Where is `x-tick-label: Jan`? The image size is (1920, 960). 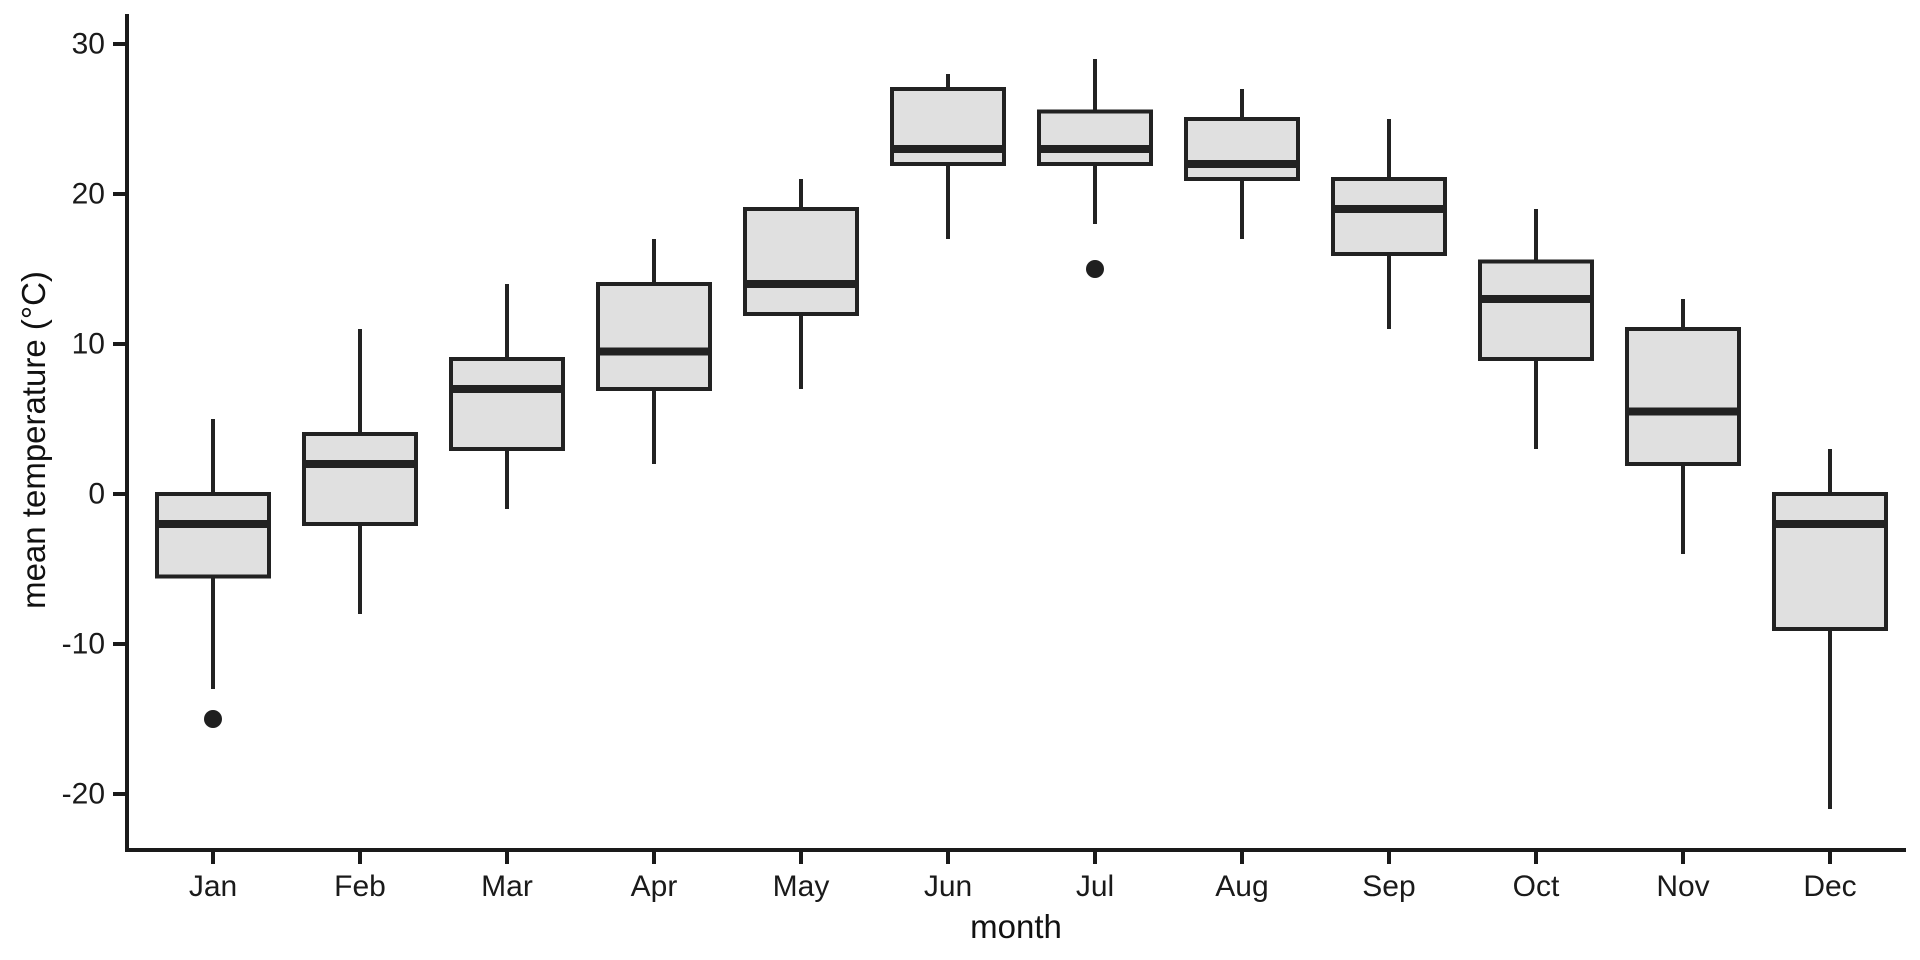 x-tick-label: Jan is located at coordinates (213, 886).